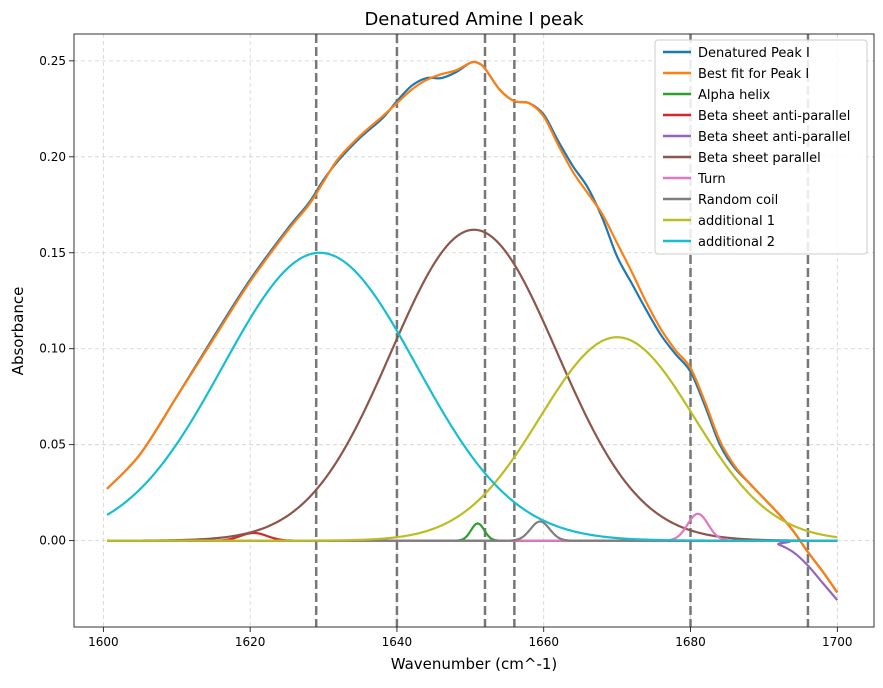 The image size is (883, 688). What do you see at coordinates (52, 349) in the screenshot?
I see `y-tick-label: 0.10` at bounding box center [52, 349].